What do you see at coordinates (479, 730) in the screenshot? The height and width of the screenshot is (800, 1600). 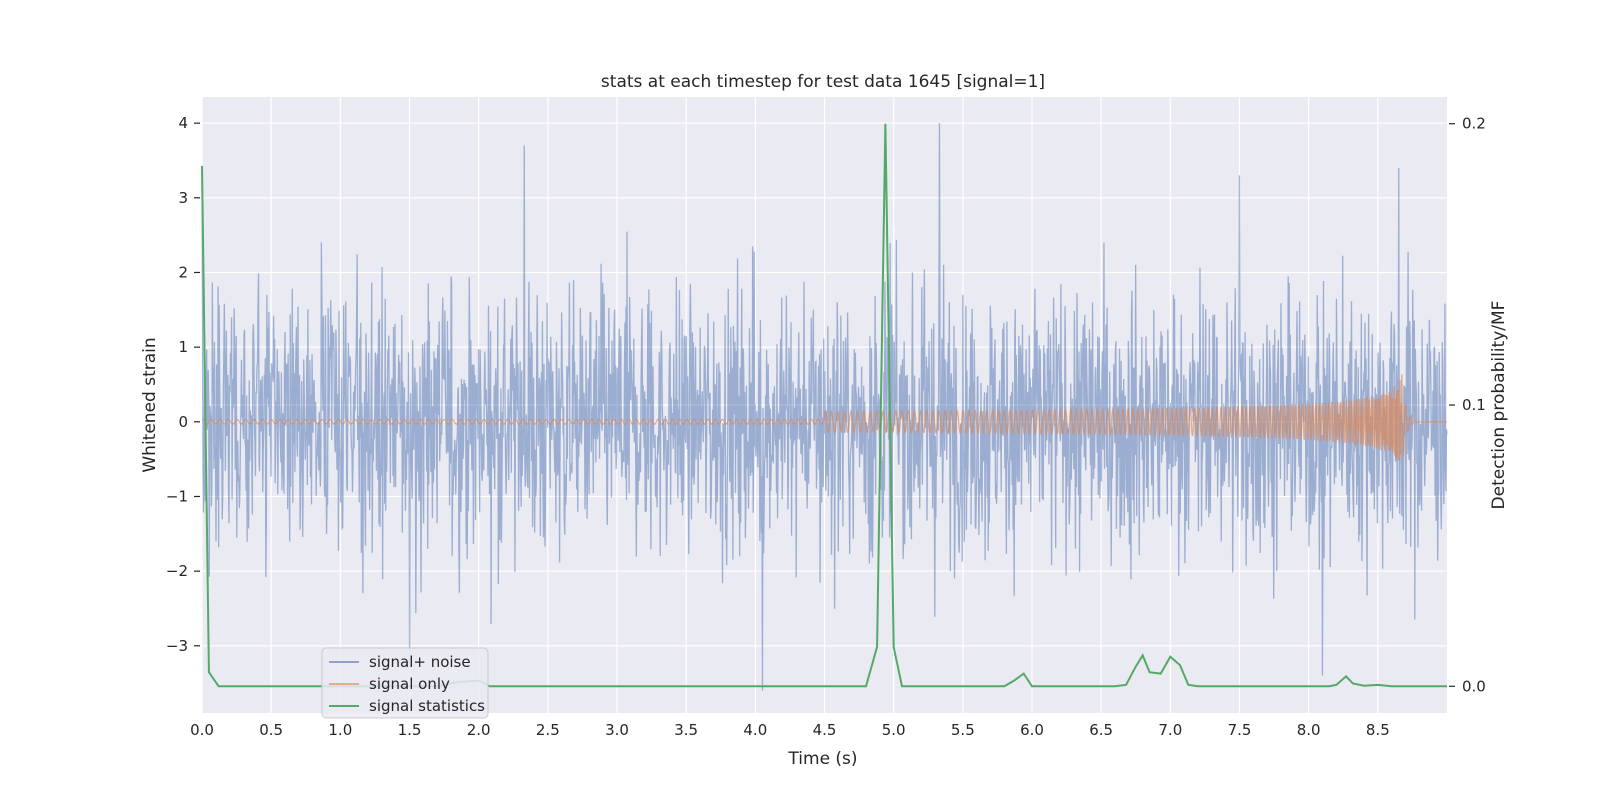 I see `x-tick-label: 2.0` at bounding box center [479, 730].